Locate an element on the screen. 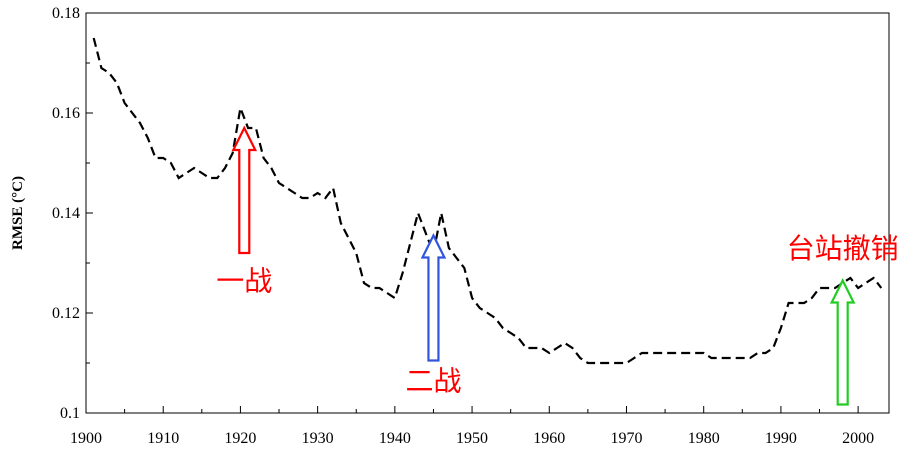 The image size is (906, 454). x-tick-label: 1990 is located at coordinates (781, 438).